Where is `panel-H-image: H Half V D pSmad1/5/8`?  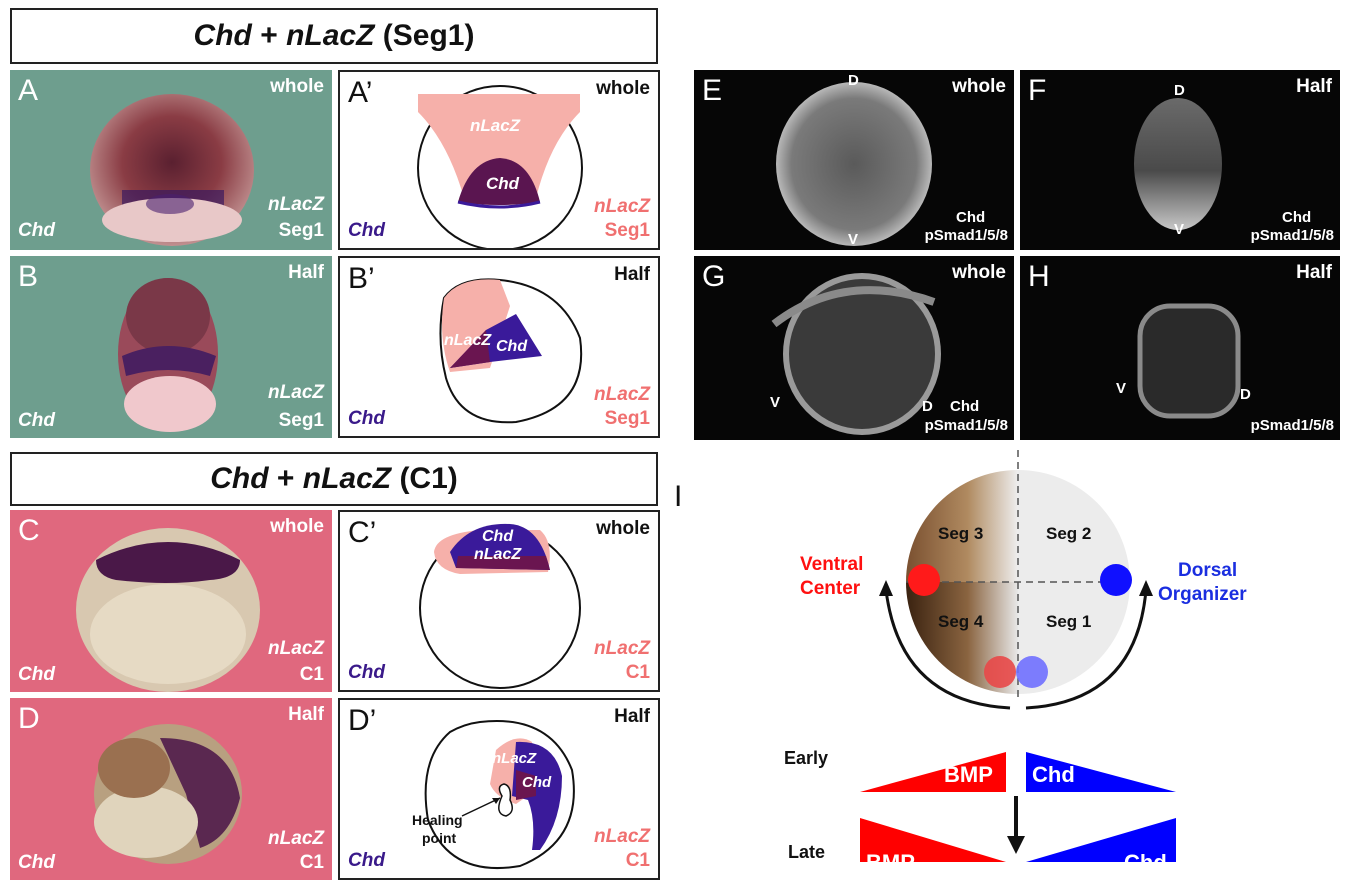
panel-H-image: H Half V D pSmad1/5/8 is located at coordinates (1180, 348).